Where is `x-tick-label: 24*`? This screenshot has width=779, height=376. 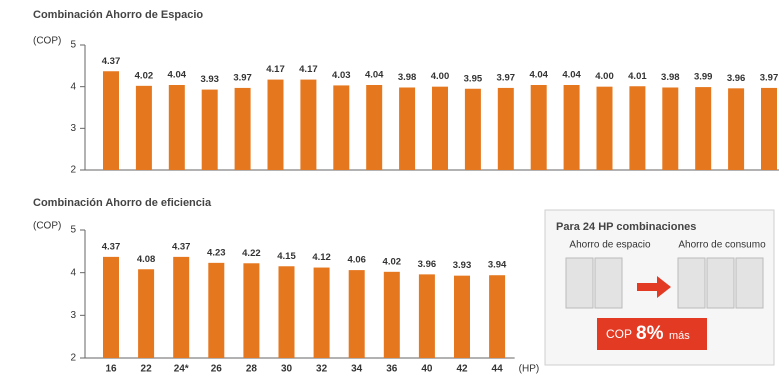 x-tick-label: 24* is located at coordinates (181, 369).